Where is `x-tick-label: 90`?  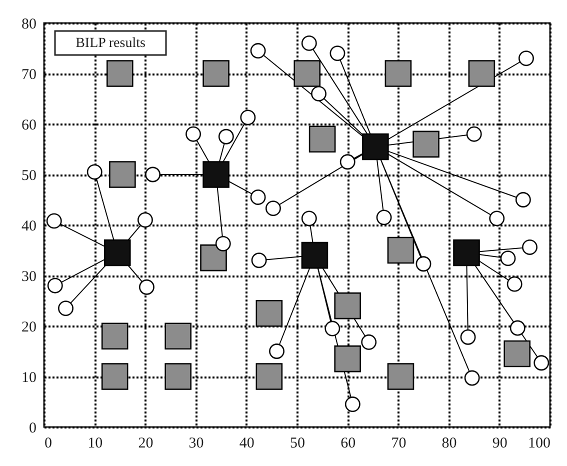 x-tick-label: 90 is located at coordinates (500, 444).